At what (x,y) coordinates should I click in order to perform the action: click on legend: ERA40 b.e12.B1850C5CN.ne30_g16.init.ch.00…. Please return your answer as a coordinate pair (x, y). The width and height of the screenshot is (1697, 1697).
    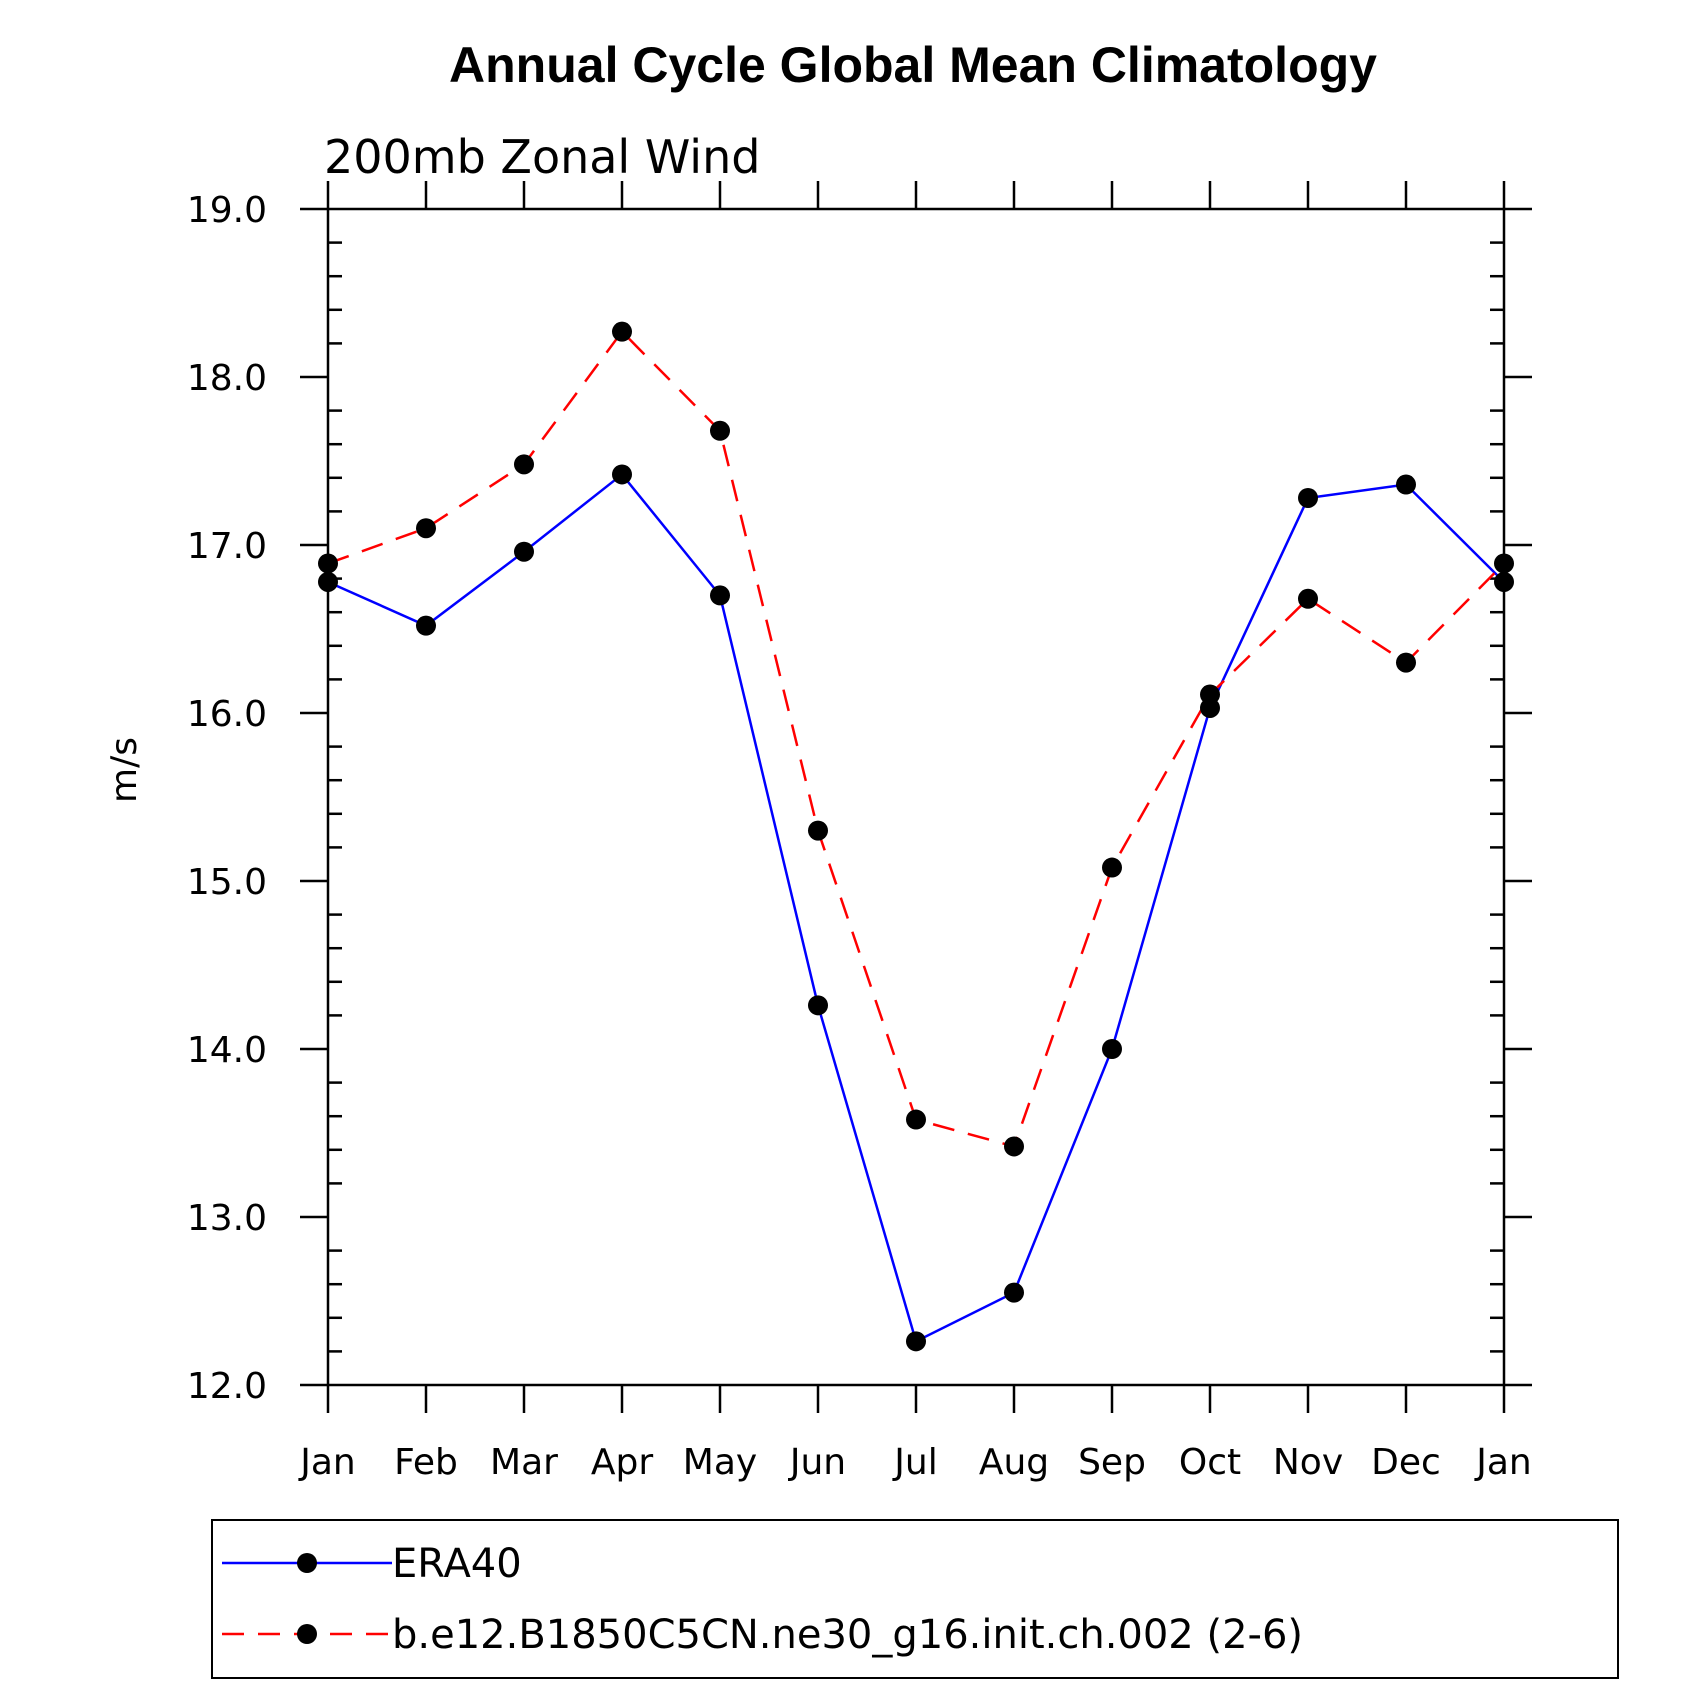
    Looking at the image, I should click on (915, 1599).